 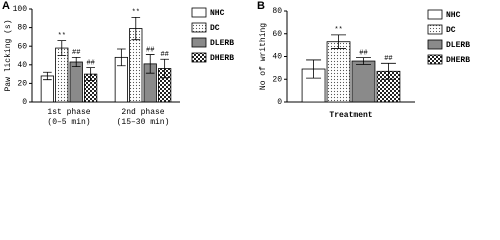 I want to click on panel-label: A, so click(x=6, y=6).